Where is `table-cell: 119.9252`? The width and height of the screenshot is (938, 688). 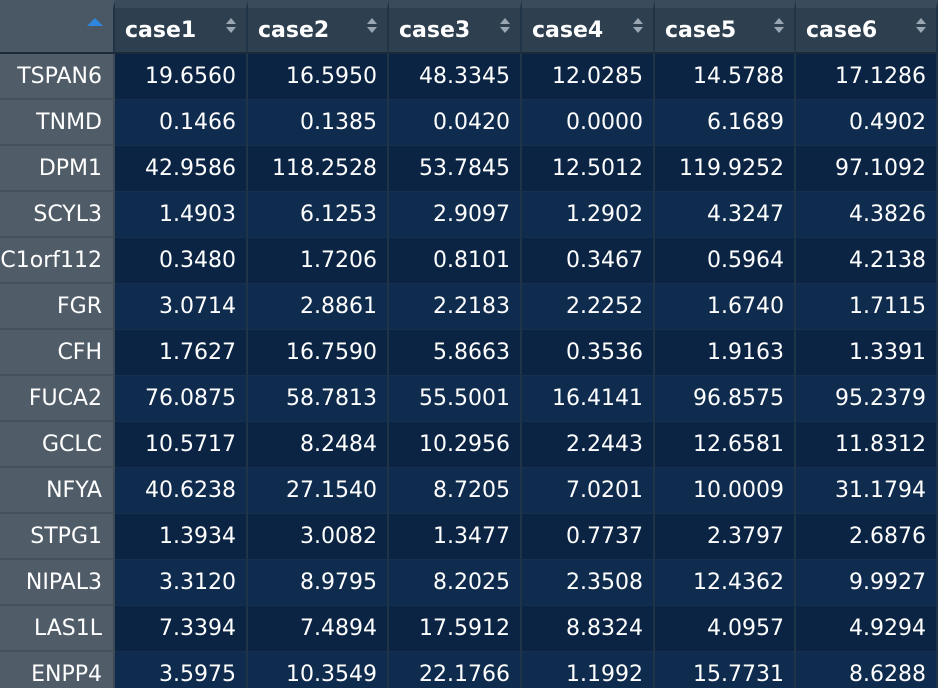 table-cell: 119.9252 is located at coordinates (725, 169).